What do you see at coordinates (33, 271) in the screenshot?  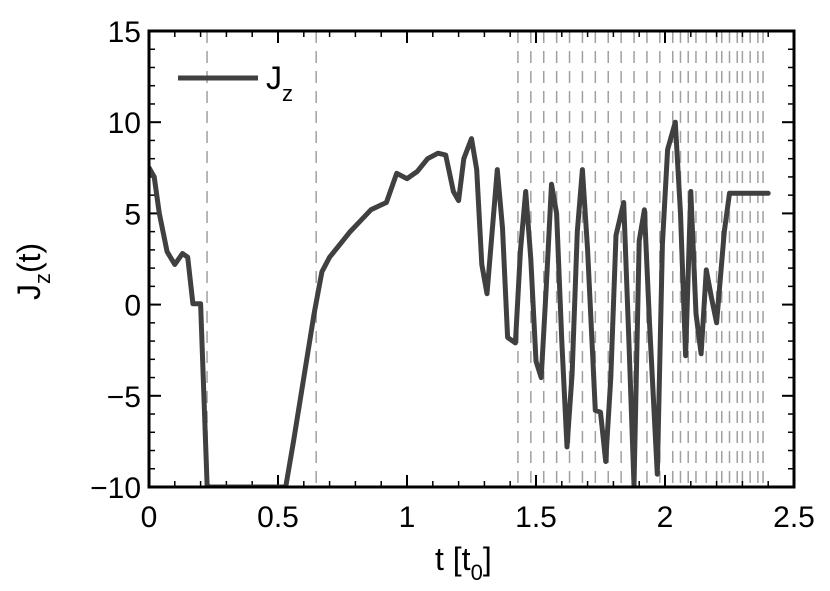 I see `y-axis-label: Jz(t)` at bounding box center [33, 271].